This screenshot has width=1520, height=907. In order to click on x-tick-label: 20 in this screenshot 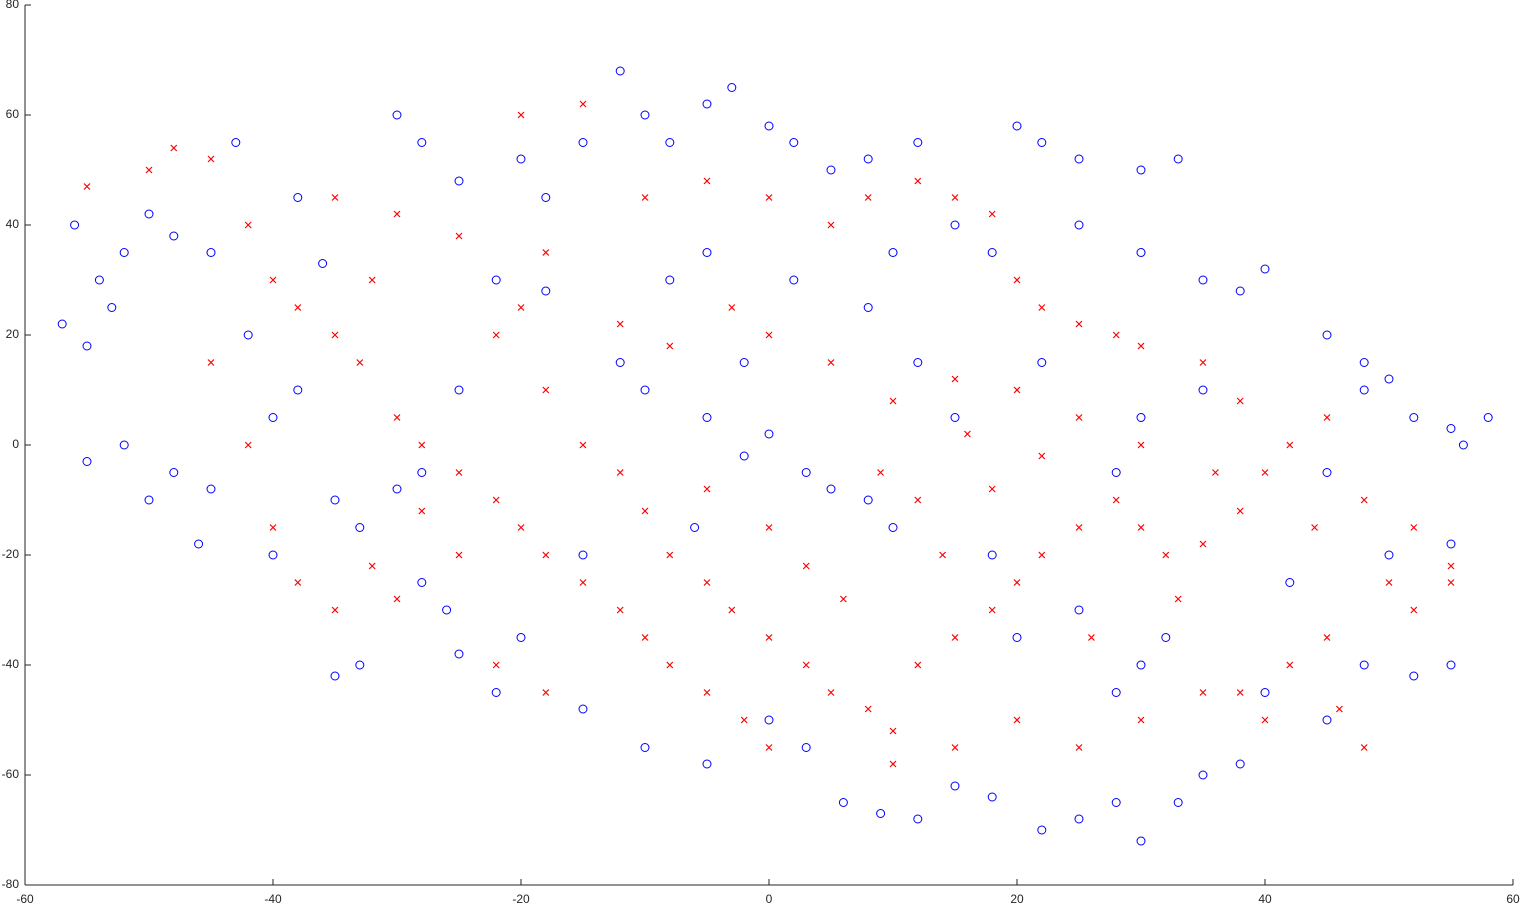, I will do `click(1017, 899)`.